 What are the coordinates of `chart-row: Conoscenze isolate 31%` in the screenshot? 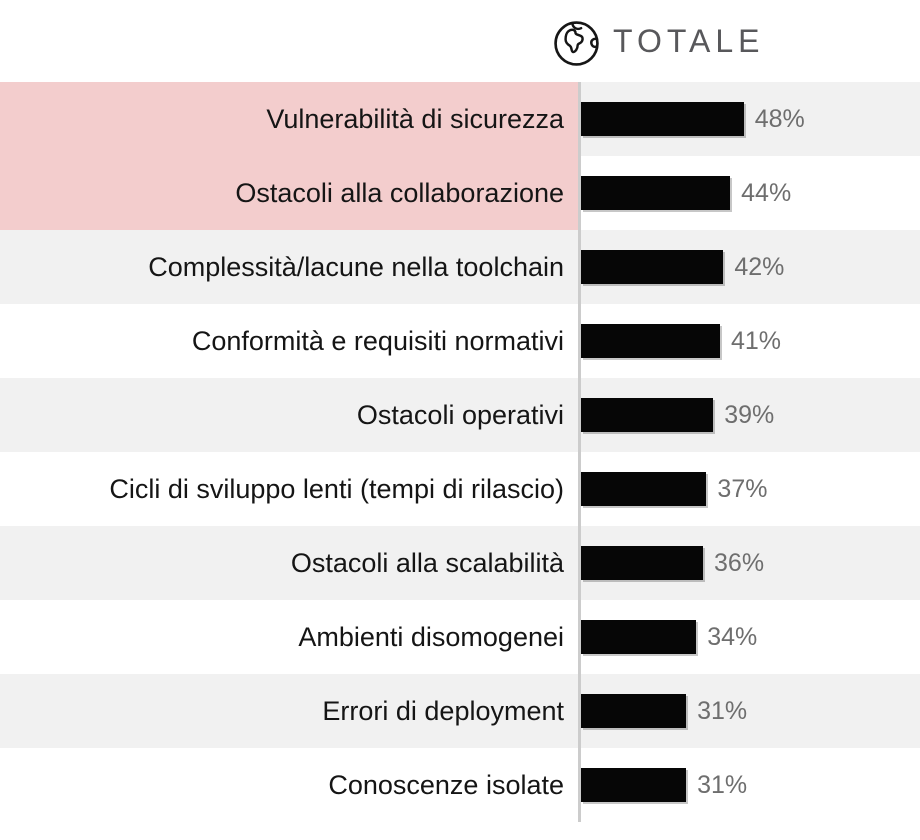 It's located at (460, 785).